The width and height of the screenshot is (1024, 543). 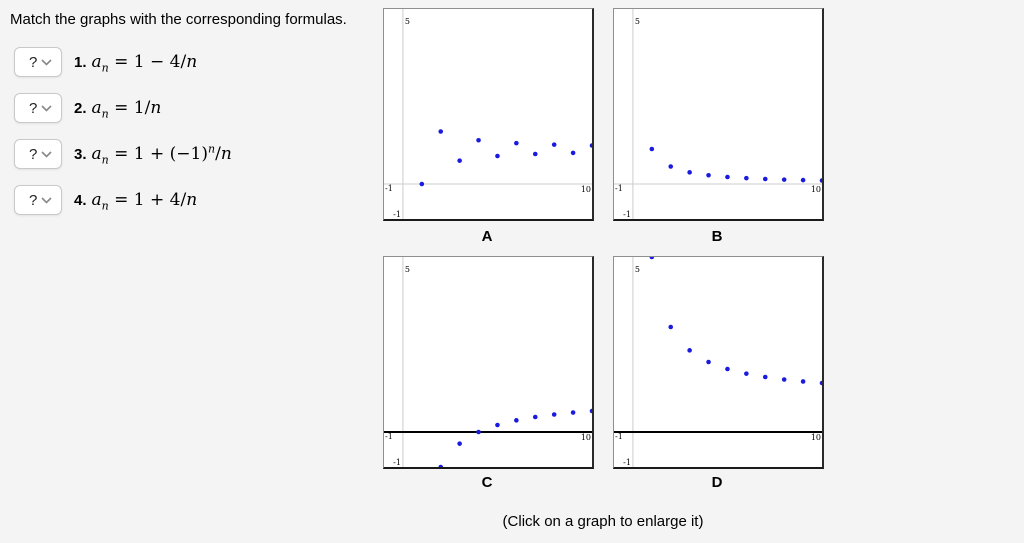 What do you see at coordinates (487, 482) in the screenshot?
I see `graph-label-c: C` at bounding box center [487, 482].